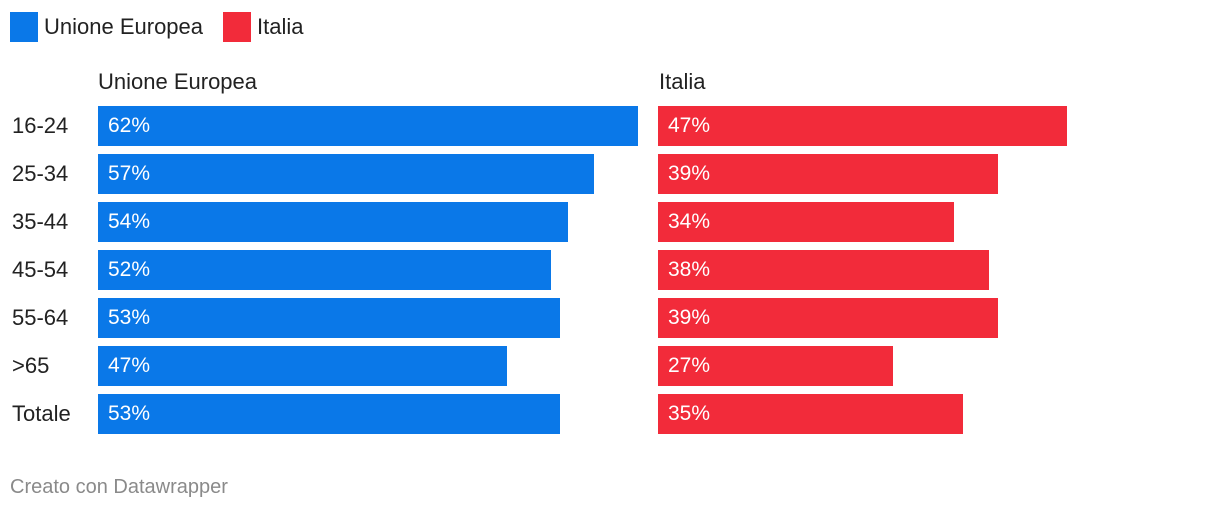  What do you see at coordinates (40, 317) in the screenshot?
I see `category-label: 55-64` at bounding box center [40, 317].